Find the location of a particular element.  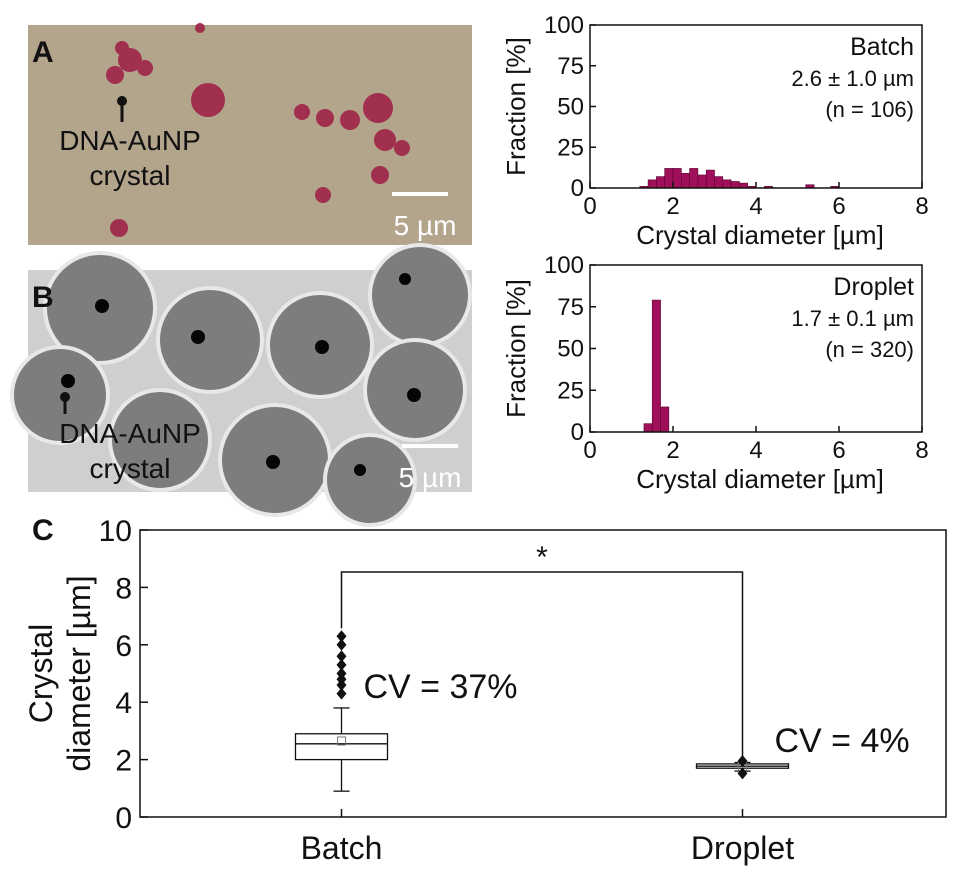

cv-label: CV = 37% is located at coordinates (441, 687).